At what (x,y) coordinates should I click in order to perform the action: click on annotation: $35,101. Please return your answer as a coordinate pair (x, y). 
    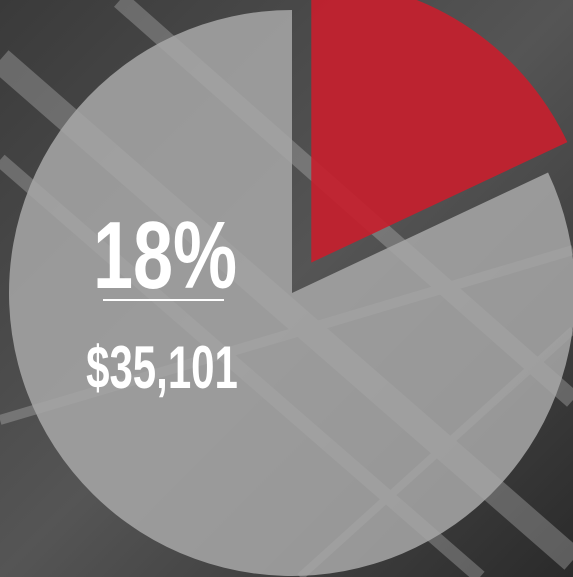
    Looking at the image, I should click on (162, 367).